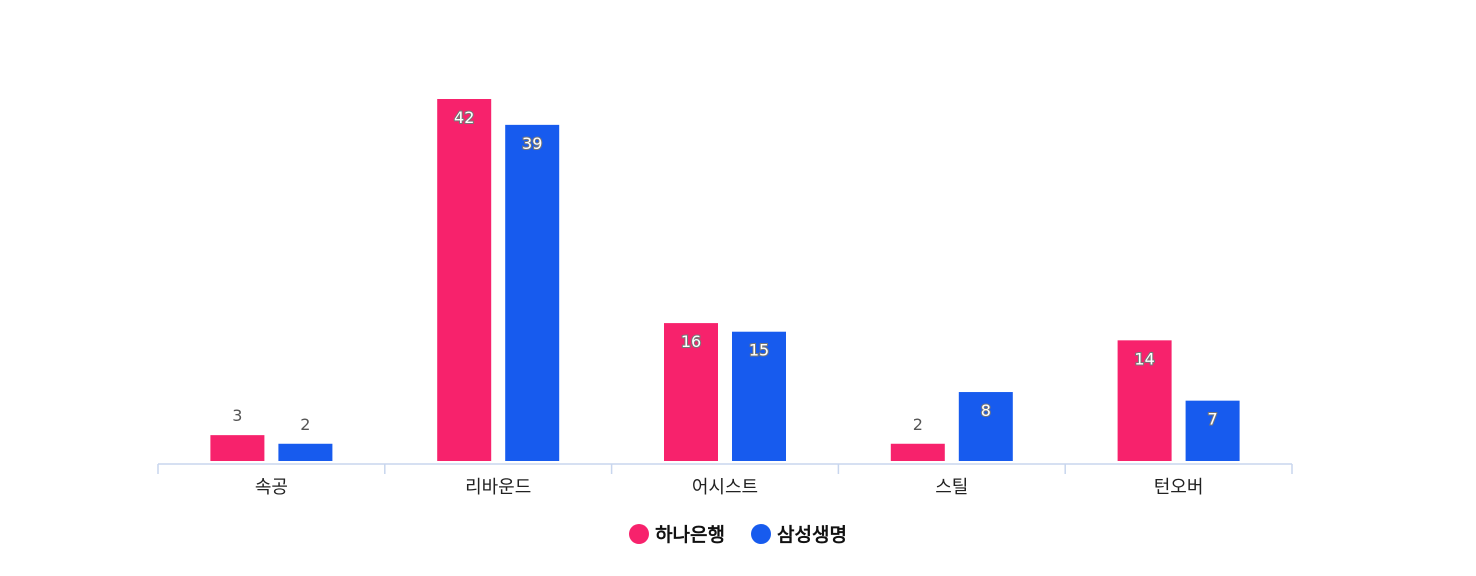  What do you see at coordinates (691, 341) in the screenshot?
I see `data-label: 16` at bounding box center [691, 341].